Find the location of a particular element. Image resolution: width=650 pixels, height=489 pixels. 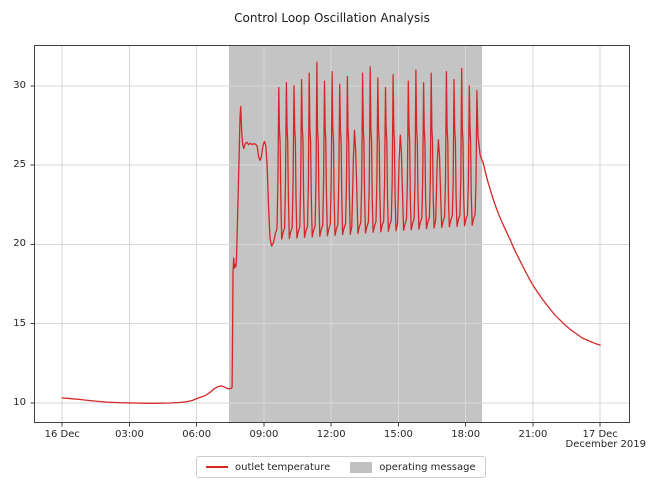

x-tick-label: 16 Dec is located at coordinates (62, 434).